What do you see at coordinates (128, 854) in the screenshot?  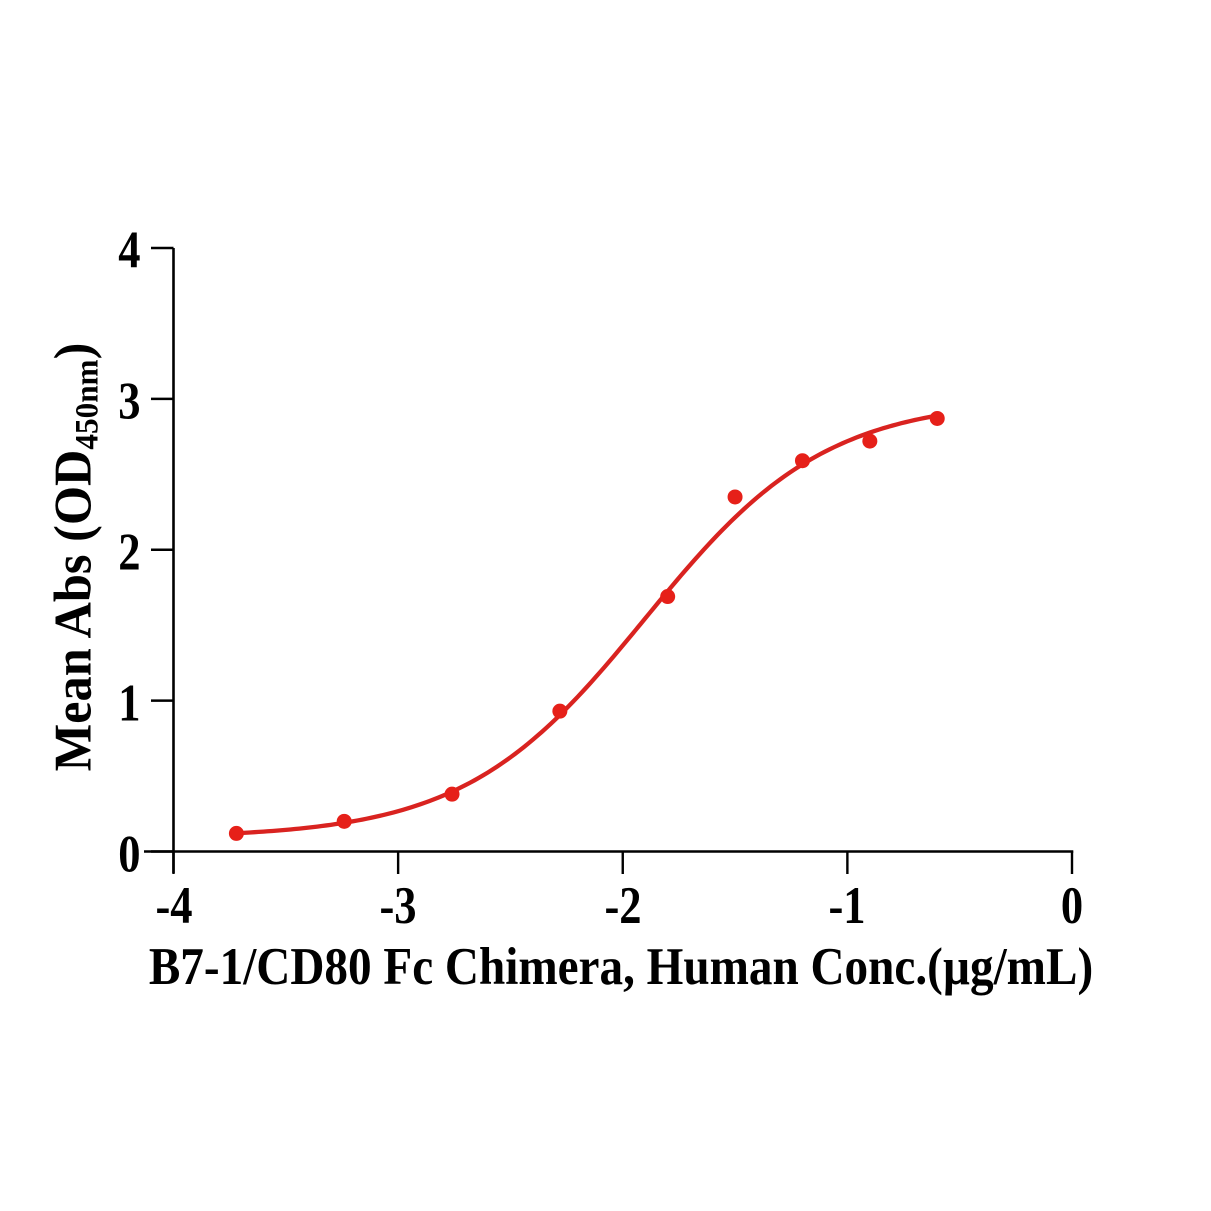 I see `y-tick-label: 0` at bounding box center [128, 854].